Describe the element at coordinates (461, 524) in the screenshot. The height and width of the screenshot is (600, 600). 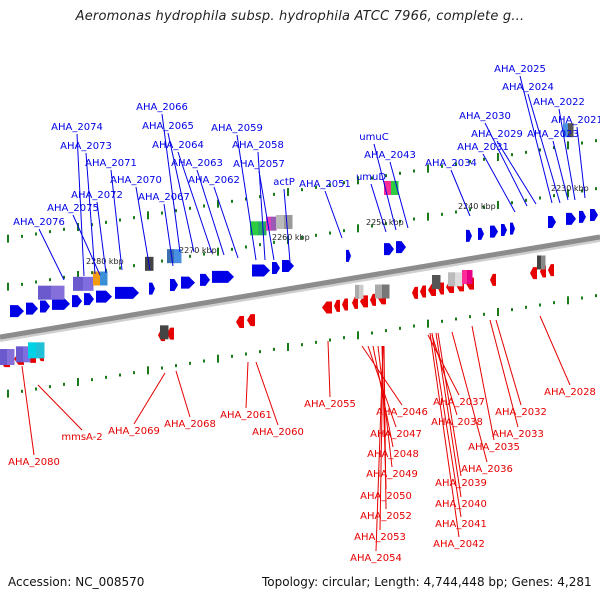
I see `reverse-gene-label: AHA_2041` at that location.